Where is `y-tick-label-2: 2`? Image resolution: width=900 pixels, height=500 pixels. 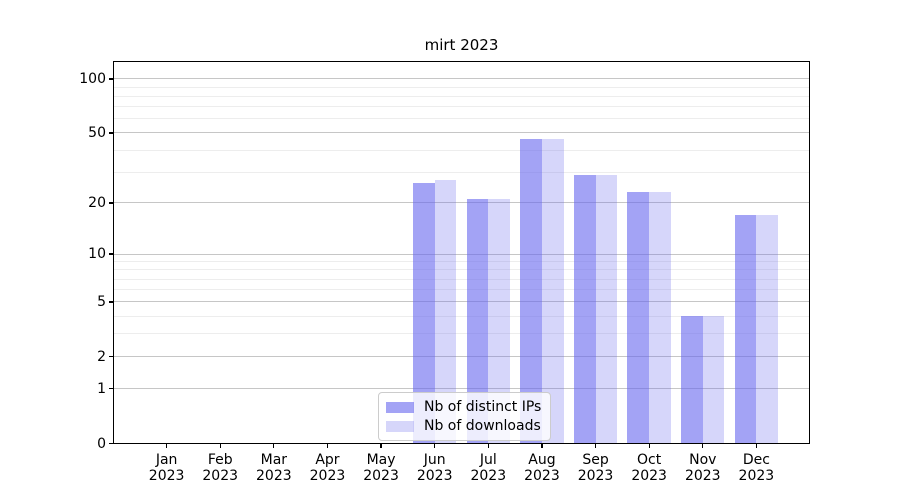 y-tick-label-2: 2 is located at coordinates (101, 356).